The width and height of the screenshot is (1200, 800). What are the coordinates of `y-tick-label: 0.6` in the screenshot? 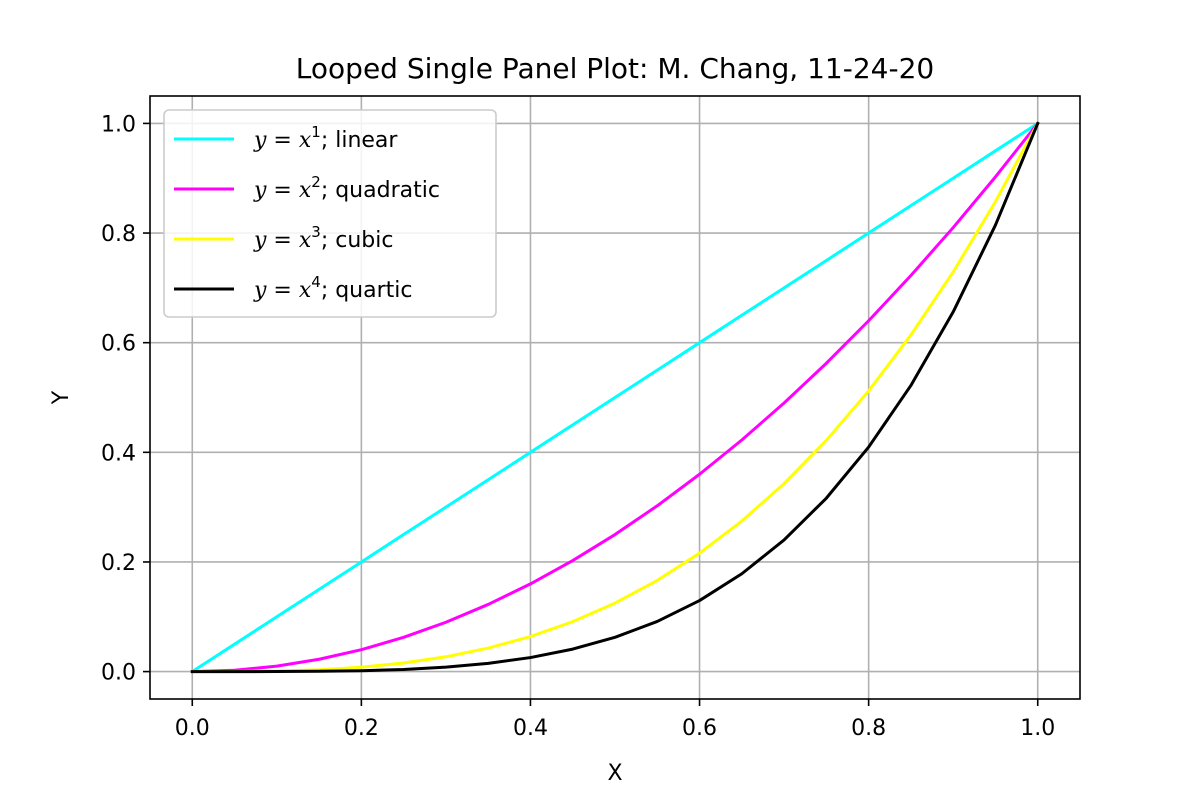 It's located at (118, 344).